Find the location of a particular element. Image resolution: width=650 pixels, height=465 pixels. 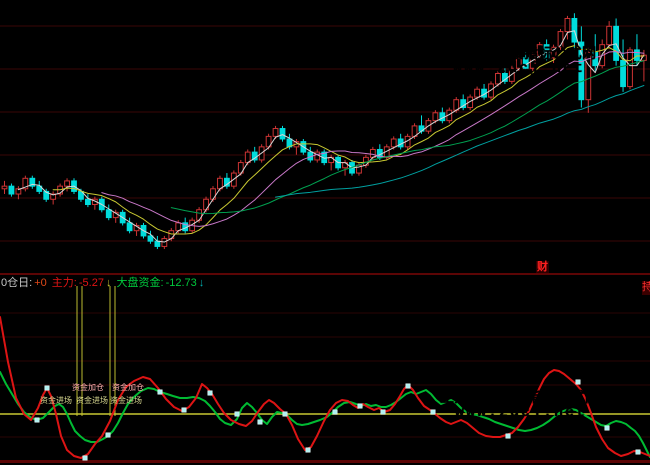

indicator-header: 0仓日: +0 主力: -5.27 ↓ 大盘资金: -12.73 ↓ is located at coordinates (103, 283).